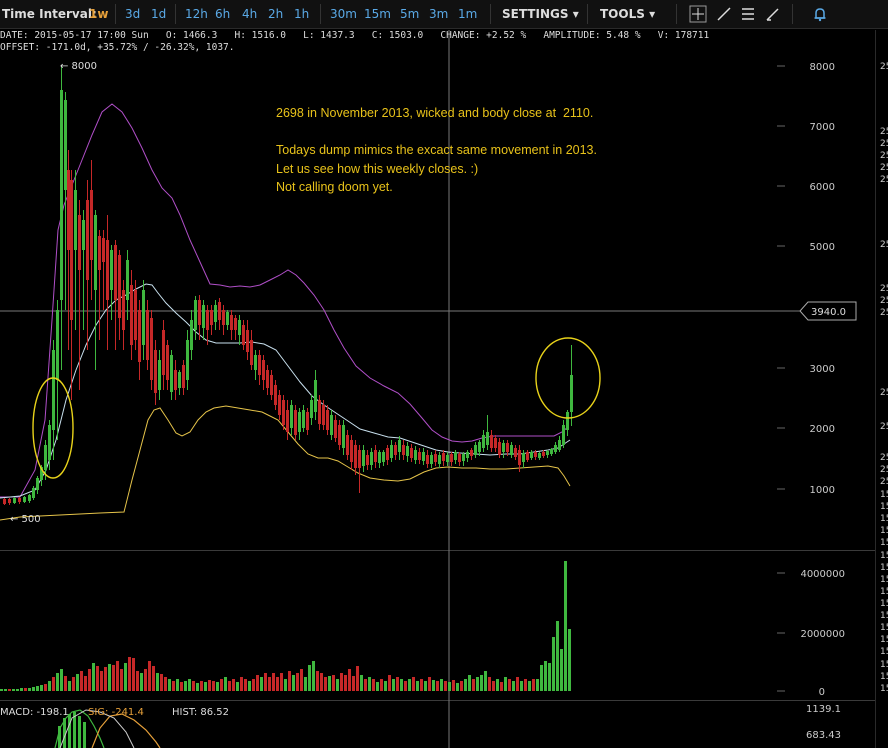  I want to click on interval-4h: 4h, so click(250, 14).